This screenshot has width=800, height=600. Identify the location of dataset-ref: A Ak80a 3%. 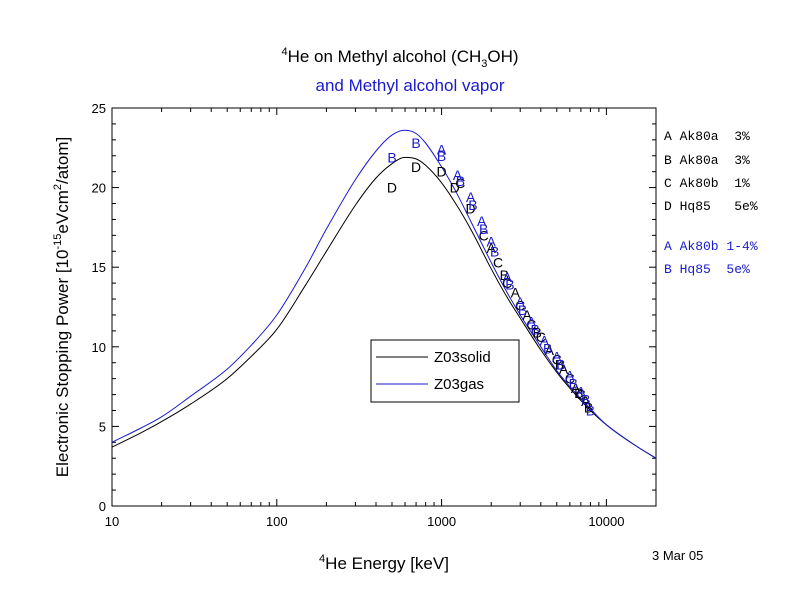
(707, 136).